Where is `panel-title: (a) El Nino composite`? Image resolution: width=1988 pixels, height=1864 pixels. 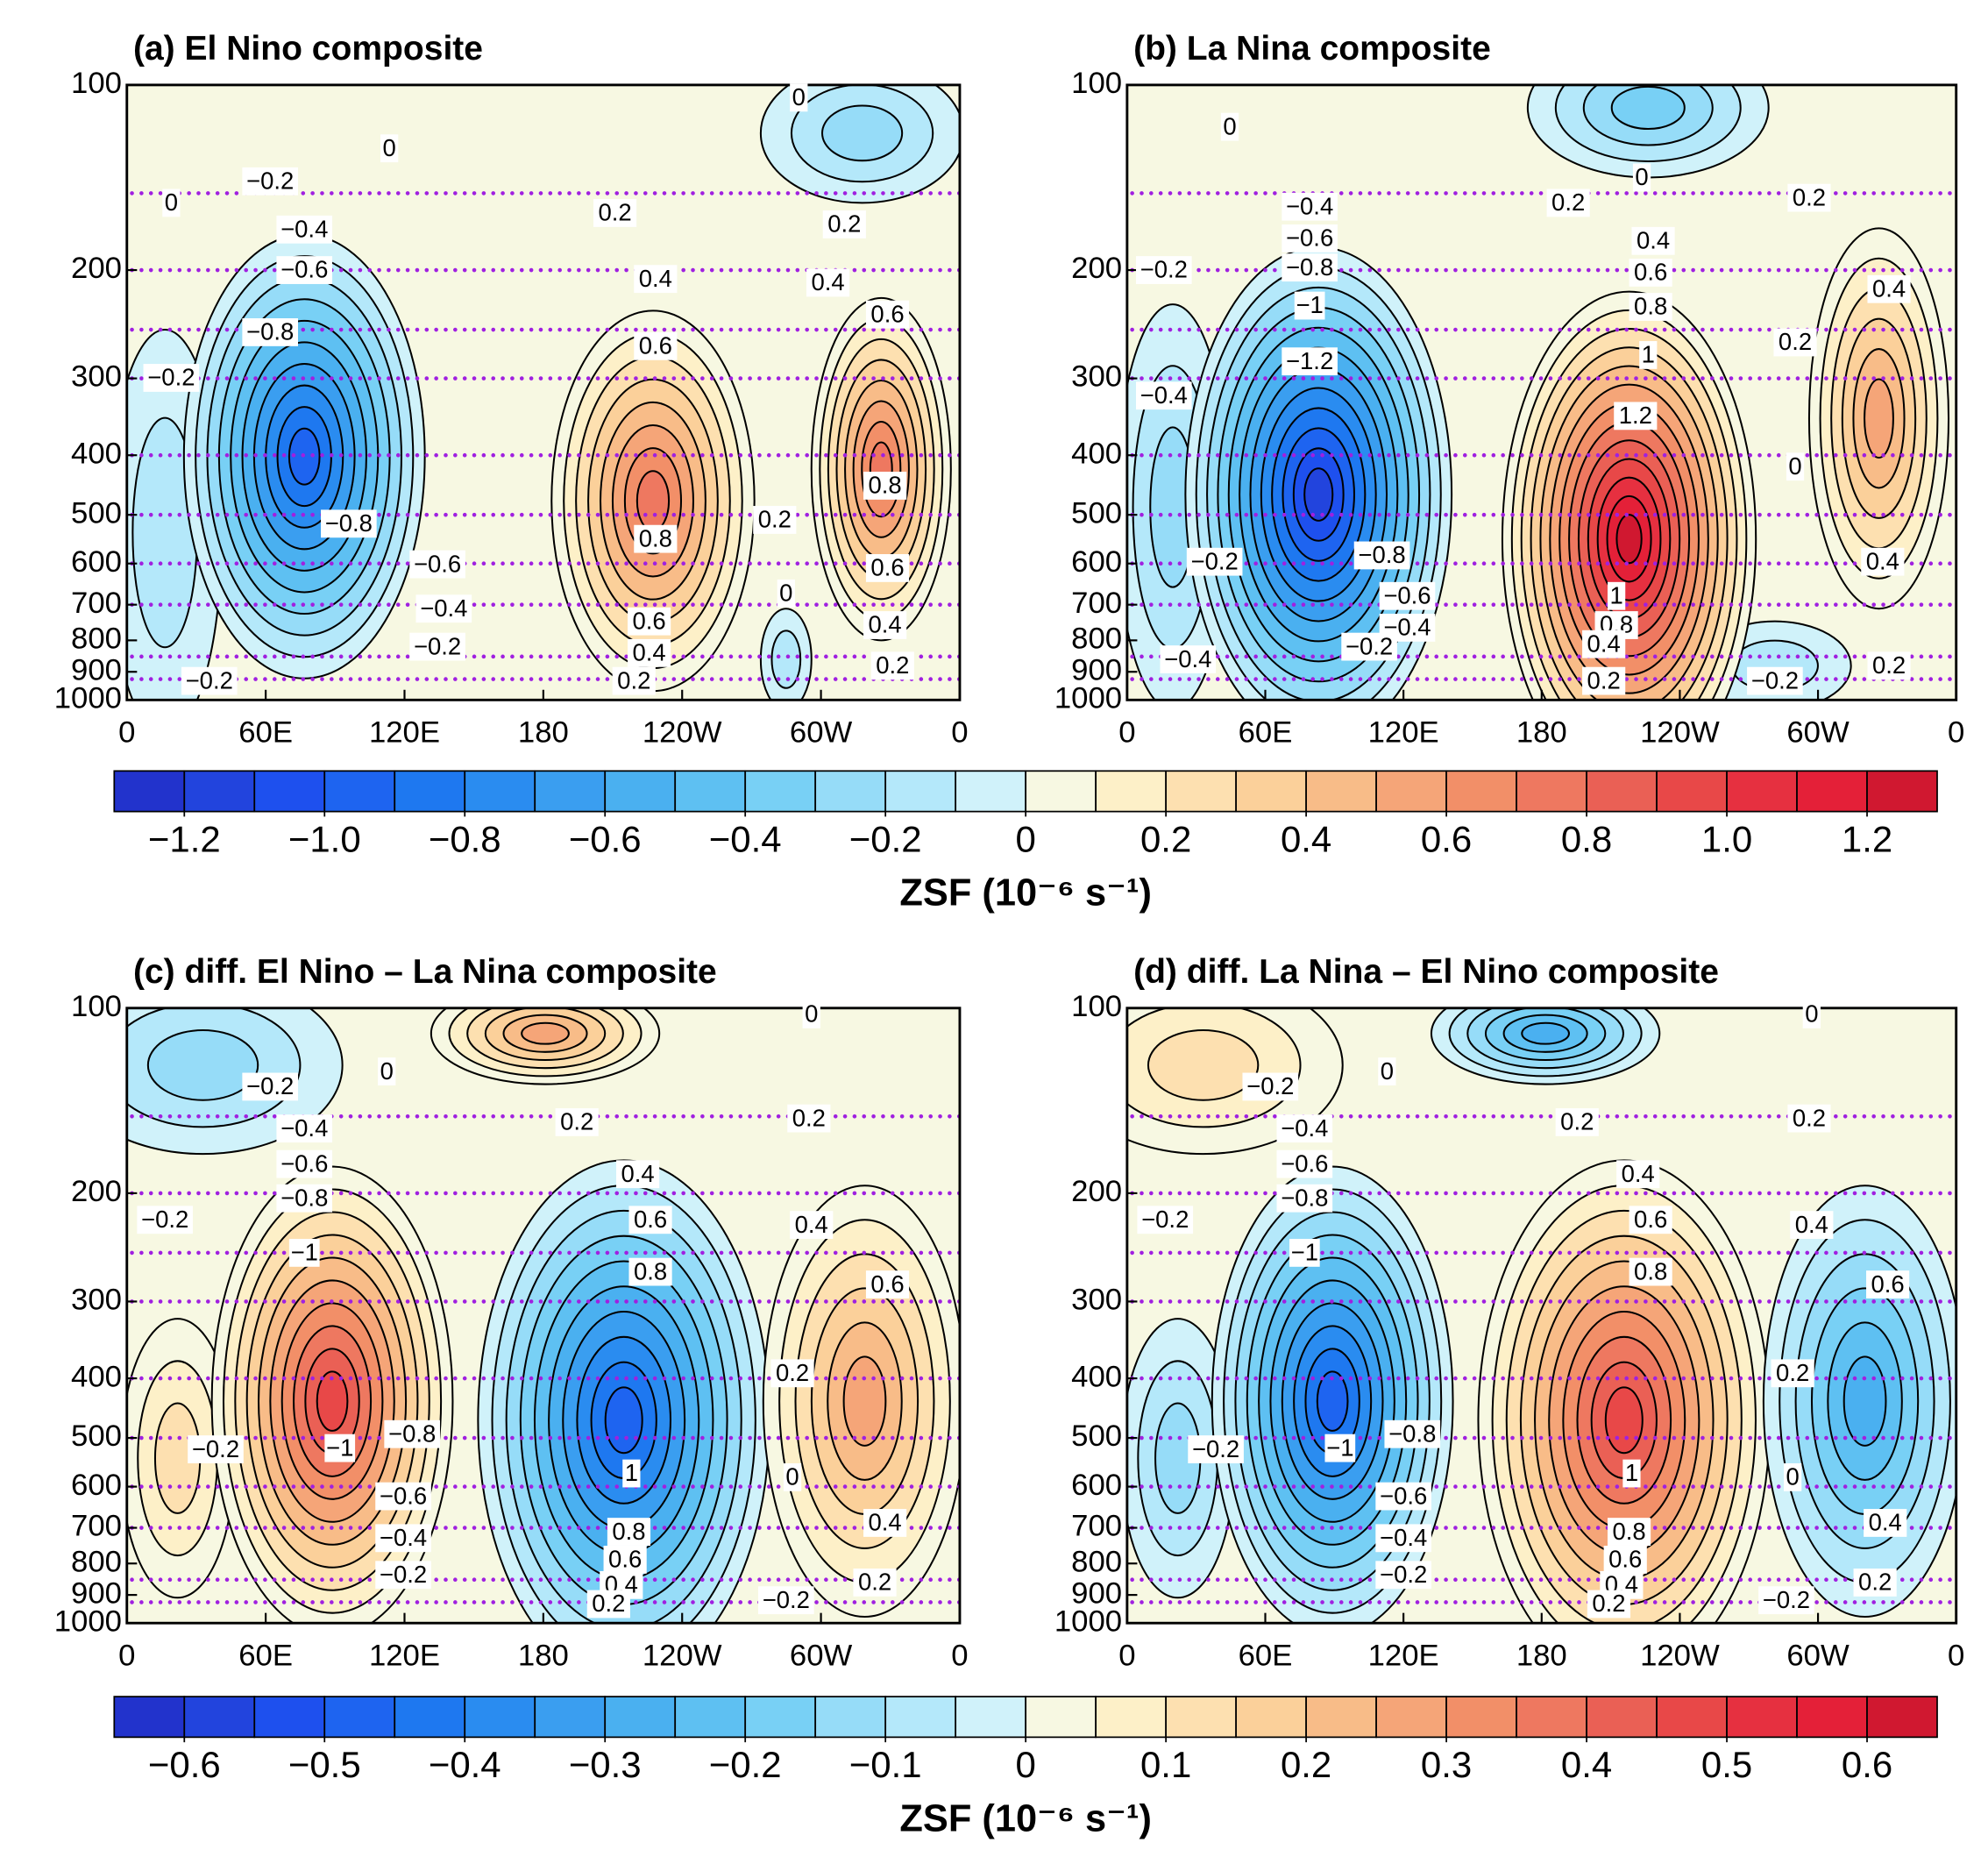 panel-title: (a) El Nino composite is located at coordinates (308, 49).